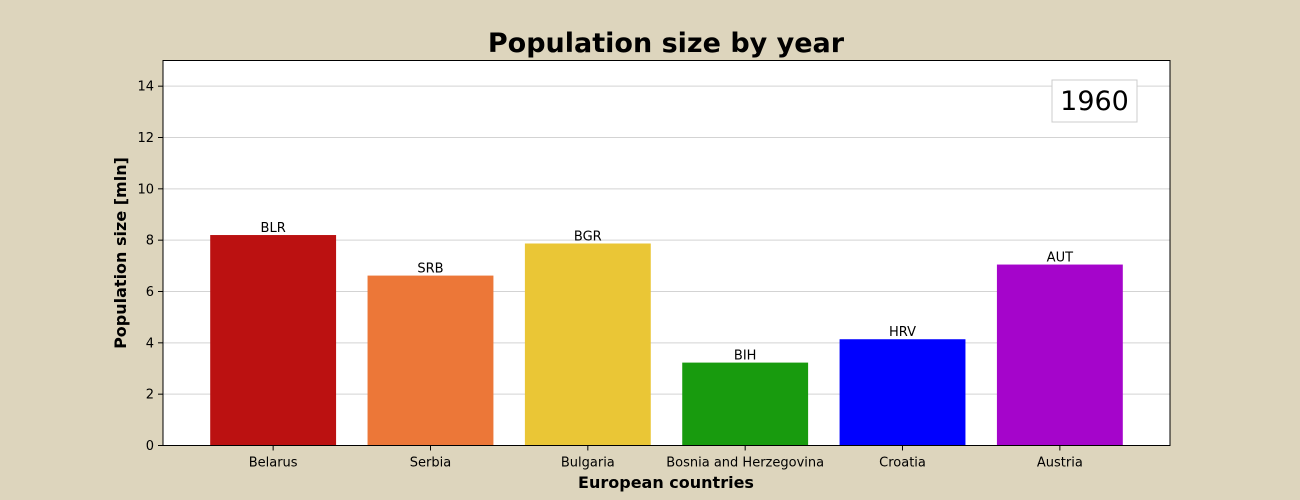 The image size is (1300, 500). What do you see at coordinates (588, 237) in the screenshot?
I see `bar-code-label: BGR` at bounding box center [588, 237].